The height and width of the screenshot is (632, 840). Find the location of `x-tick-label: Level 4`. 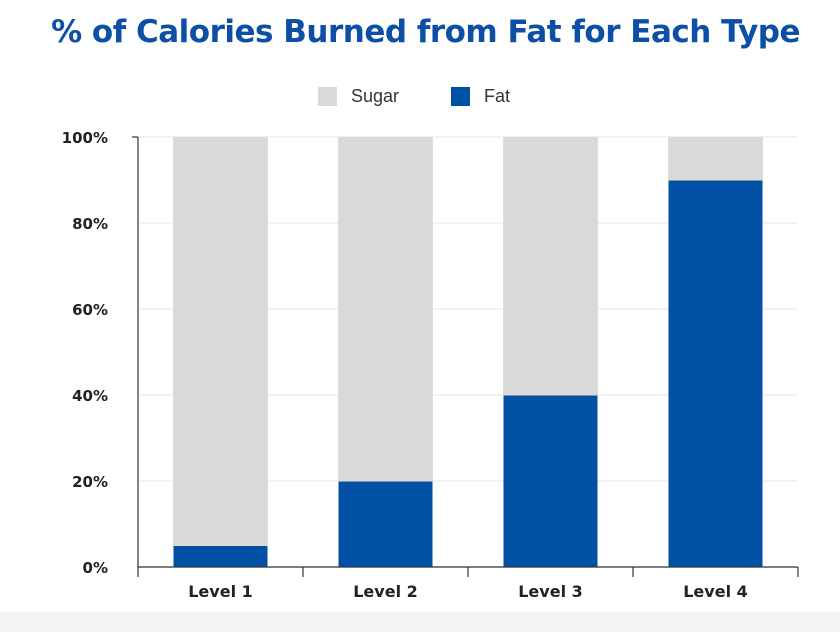

x-tick-label: Level 4 is located at coordinates (715, 591).